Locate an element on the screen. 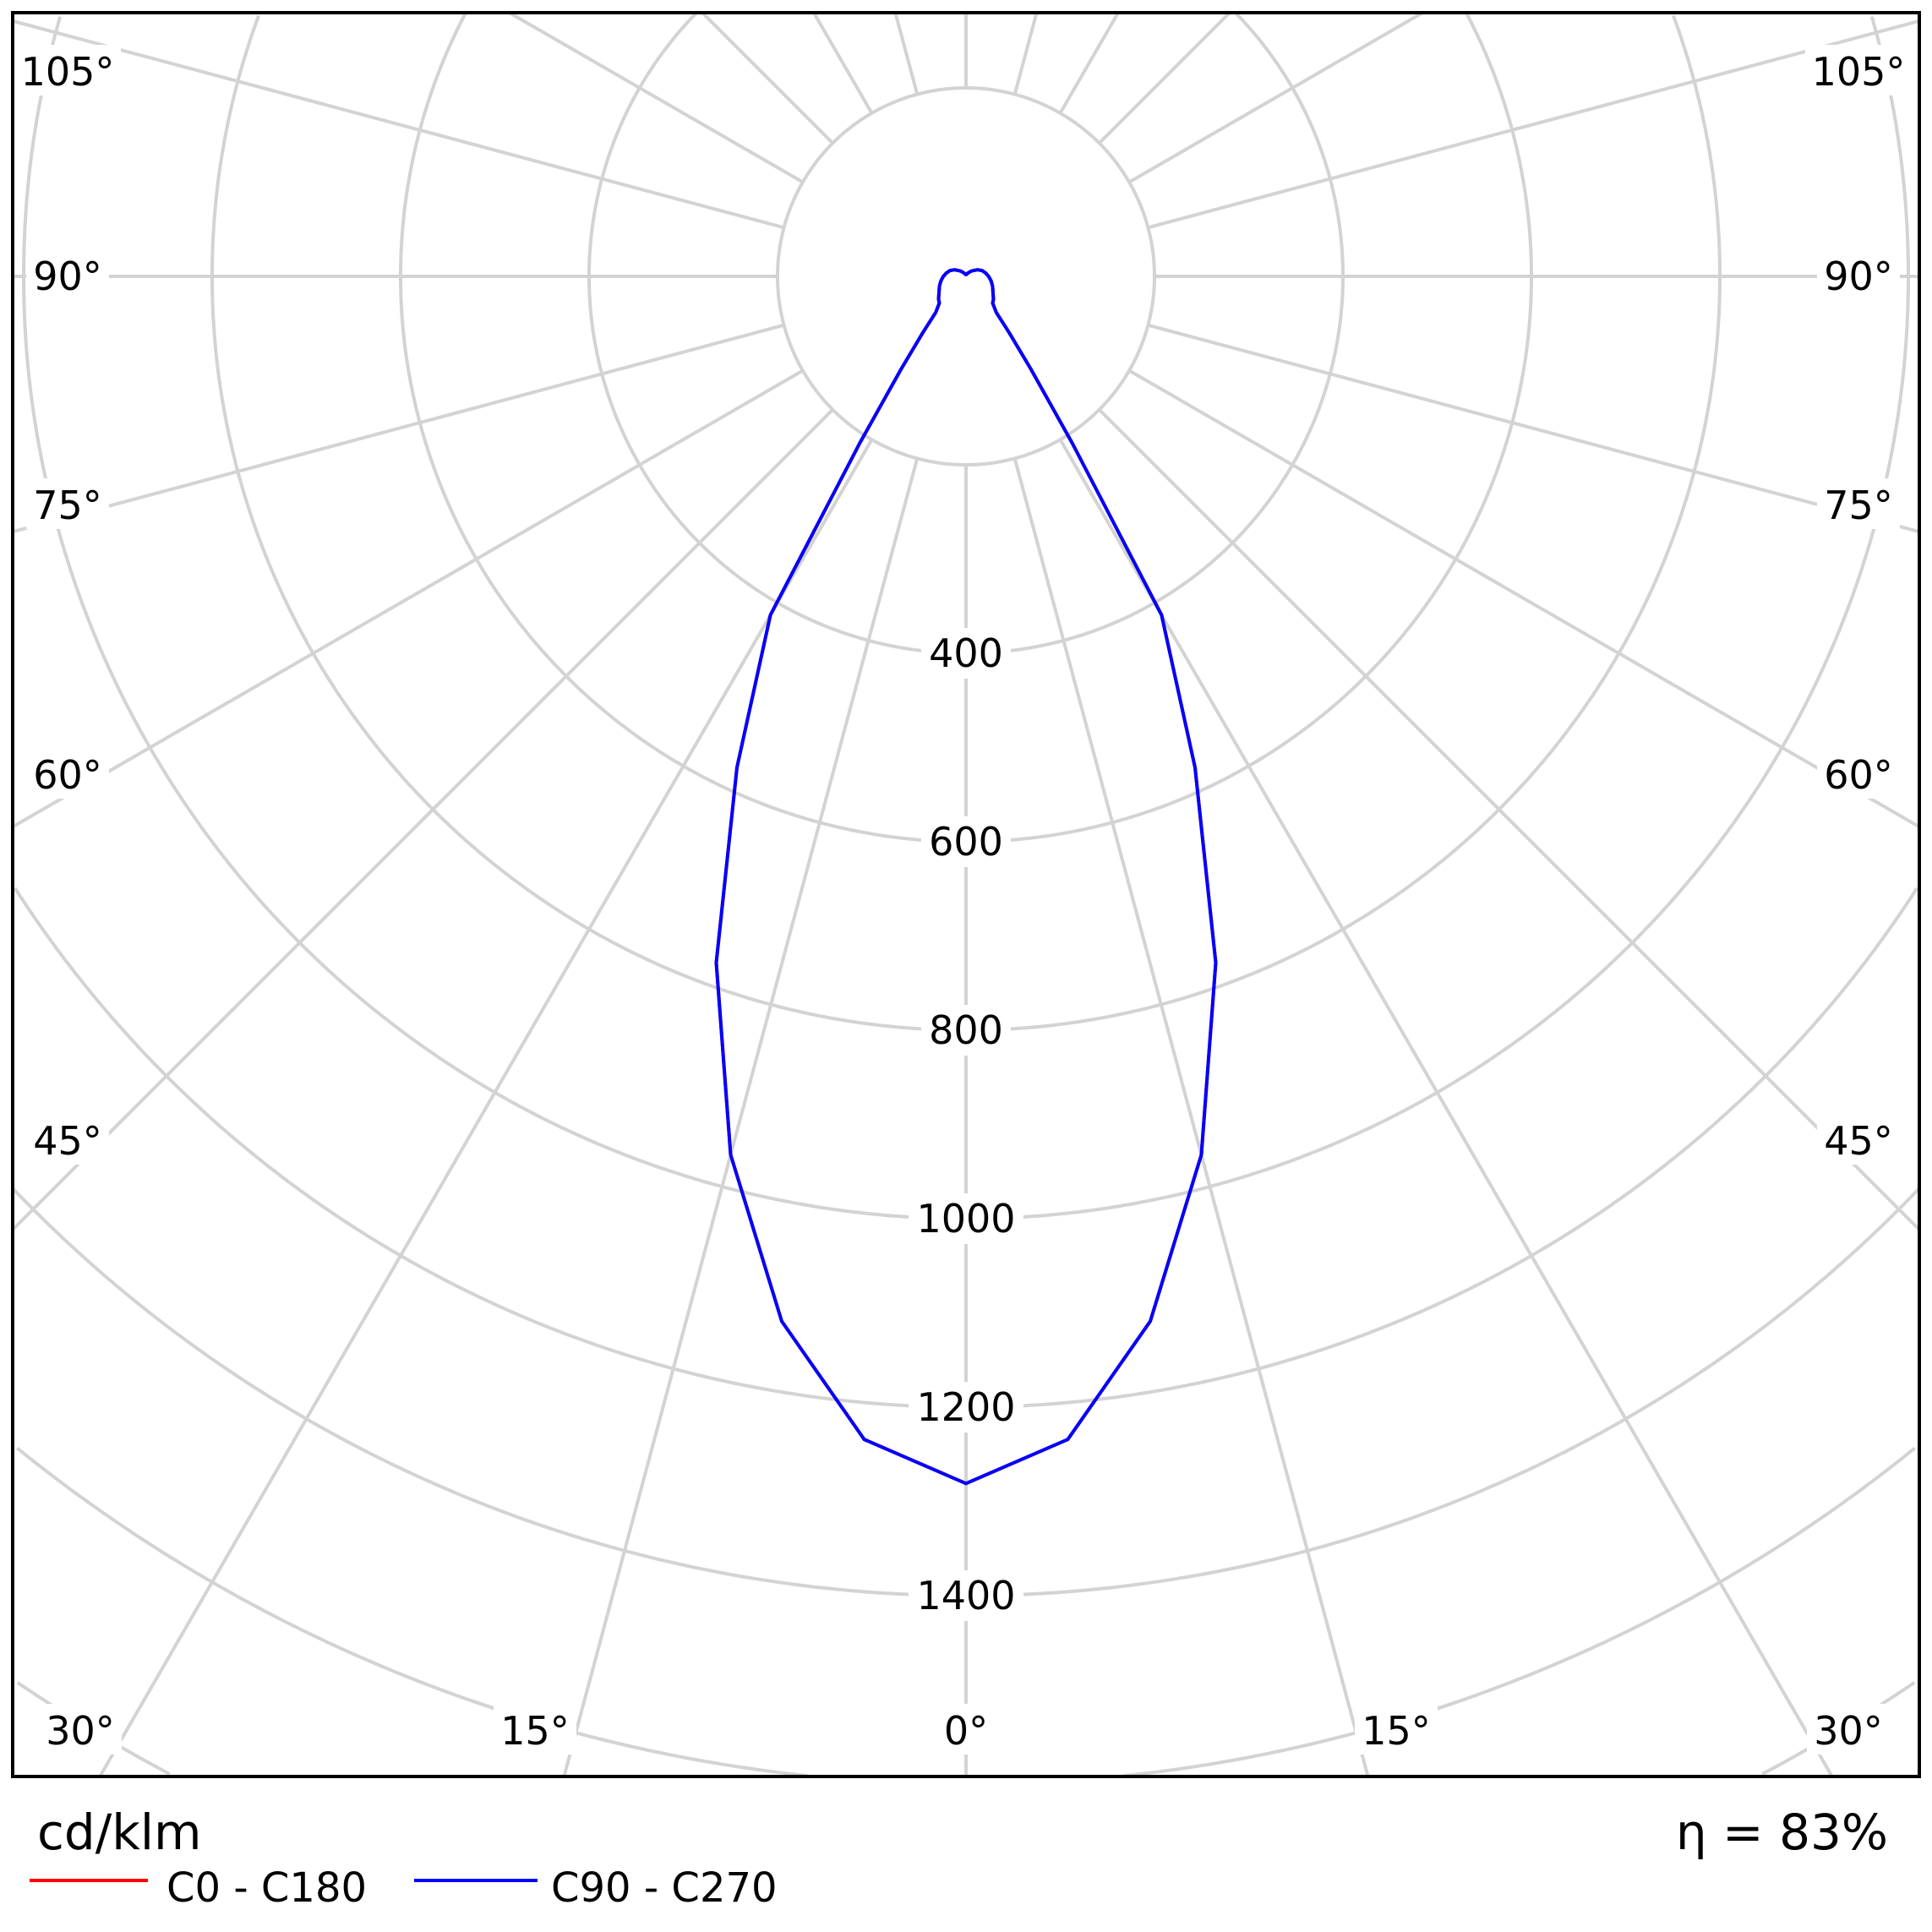 The width and height of the screenshot is (1932, 1932). efficiency-label: η = 83% is located at coordinates (1782, 1833).